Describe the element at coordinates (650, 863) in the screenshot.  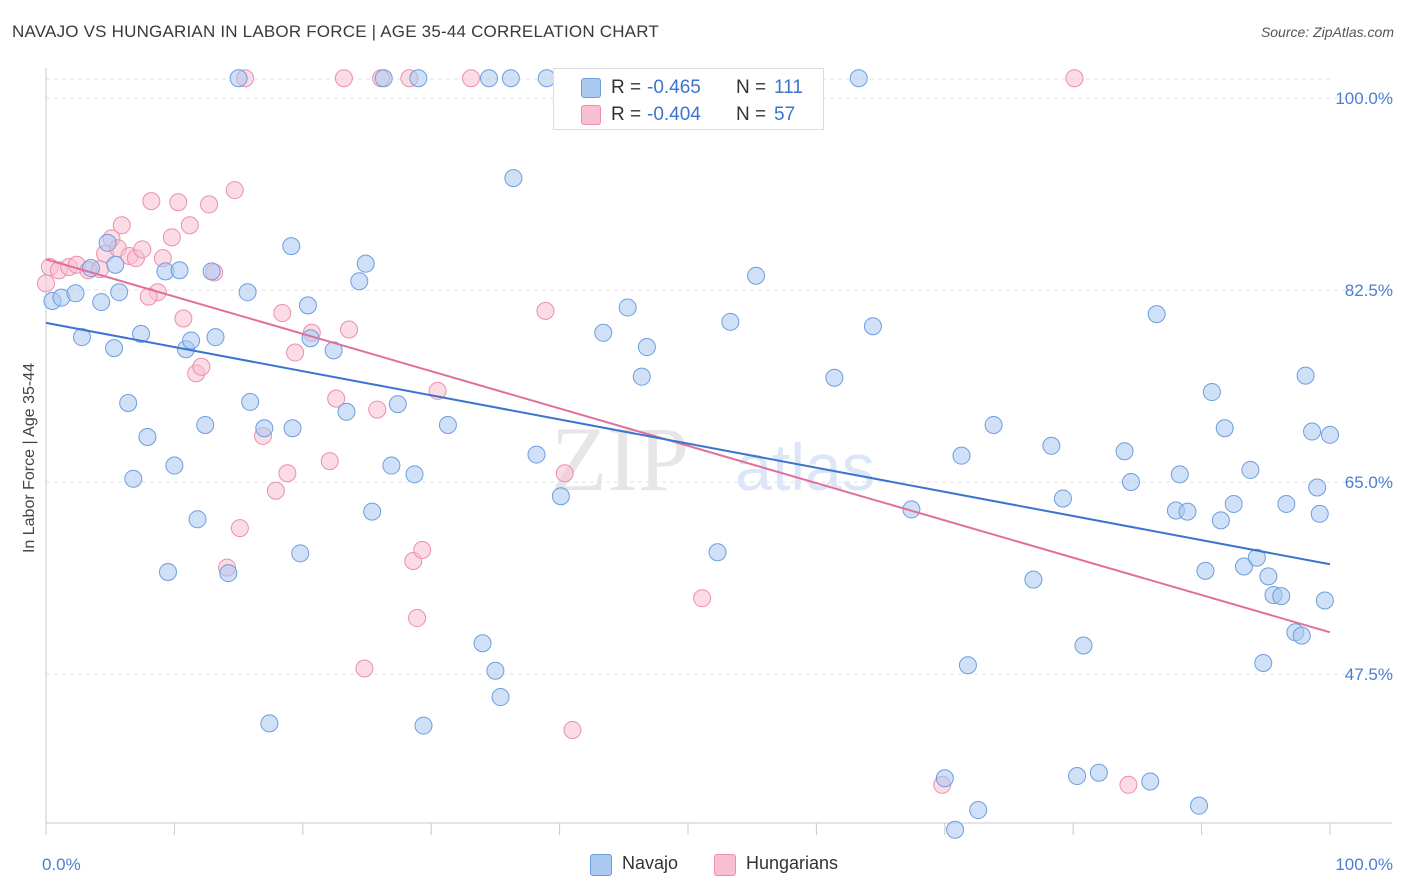
I see `legend-label: Navajo` at that location.